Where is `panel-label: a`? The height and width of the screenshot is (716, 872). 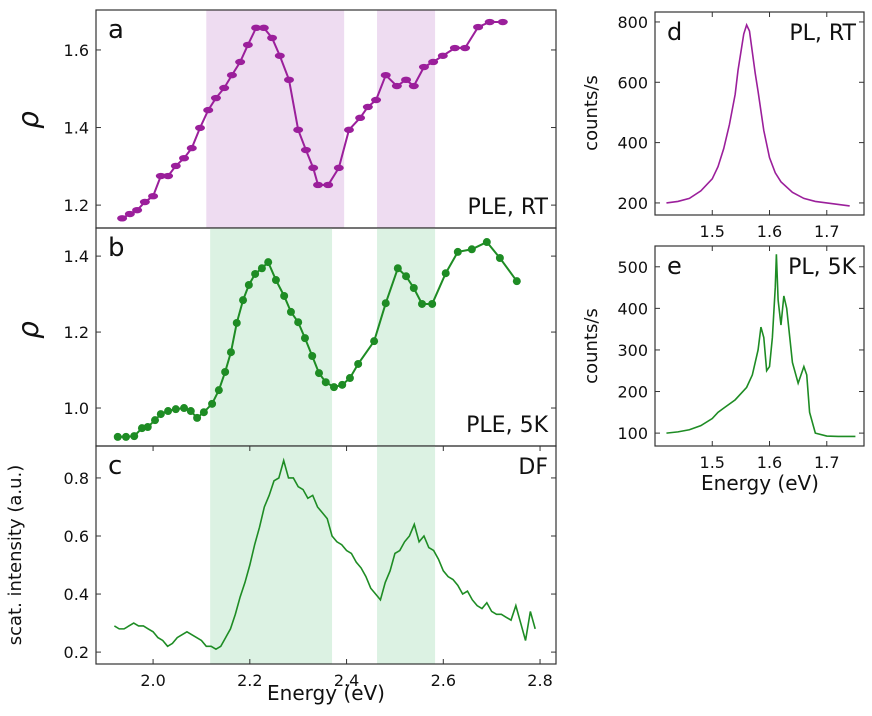 panel-label: a is located at coordinates (116, 30).